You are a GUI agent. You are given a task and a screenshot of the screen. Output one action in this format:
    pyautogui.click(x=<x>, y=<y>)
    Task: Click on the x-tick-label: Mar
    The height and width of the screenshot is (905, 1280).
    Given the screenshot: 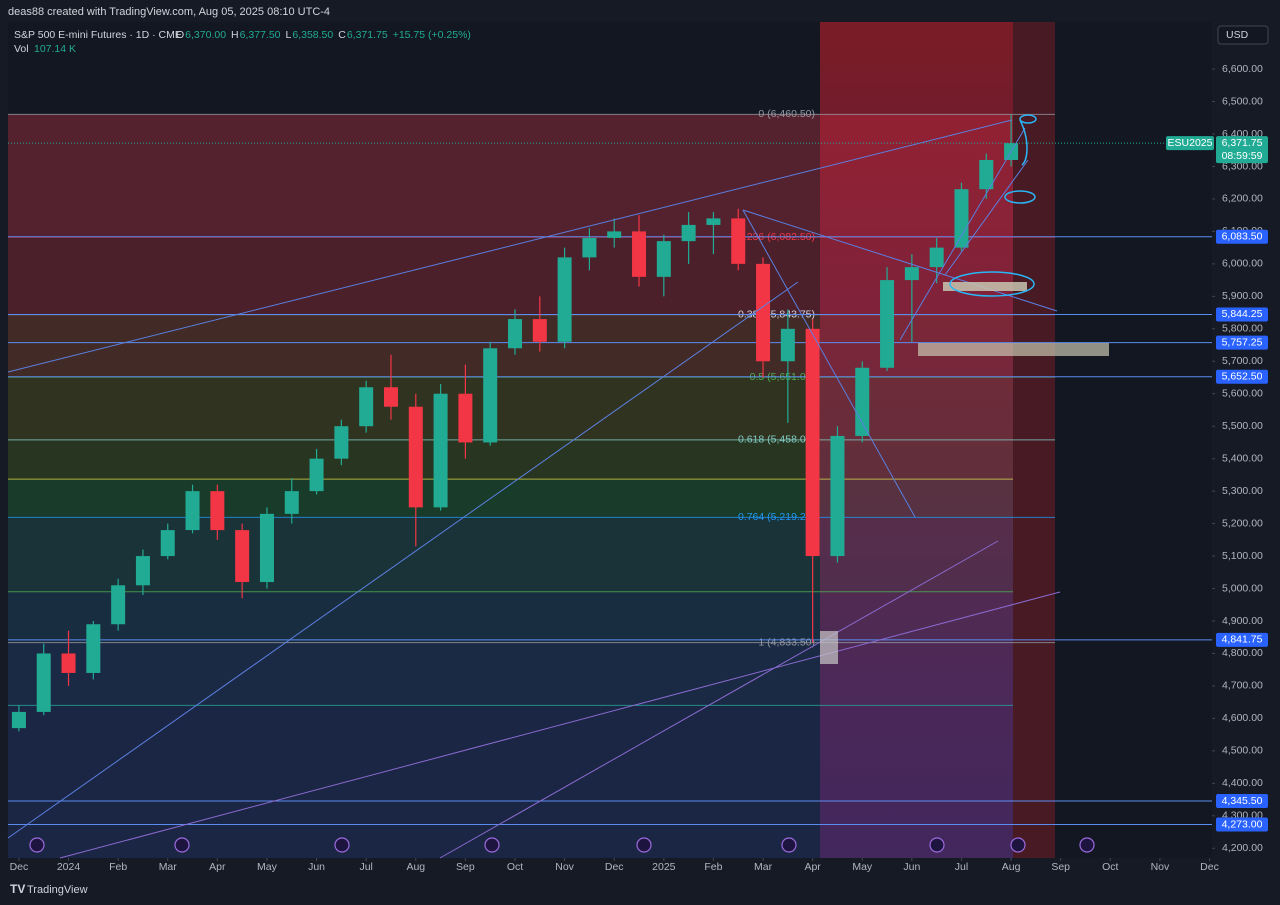 What is the action you would take?
    pyautogui.click(x=763, y=867)
    